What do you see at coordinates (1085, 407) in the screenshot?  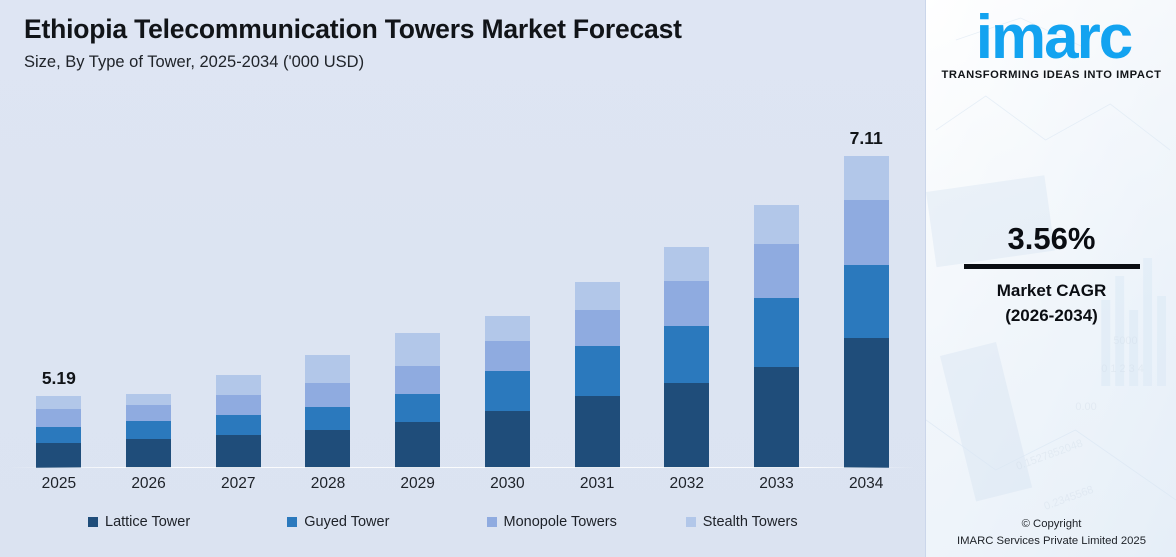 I see `svg-text: 0.00` at bounding box center [1085, 407].